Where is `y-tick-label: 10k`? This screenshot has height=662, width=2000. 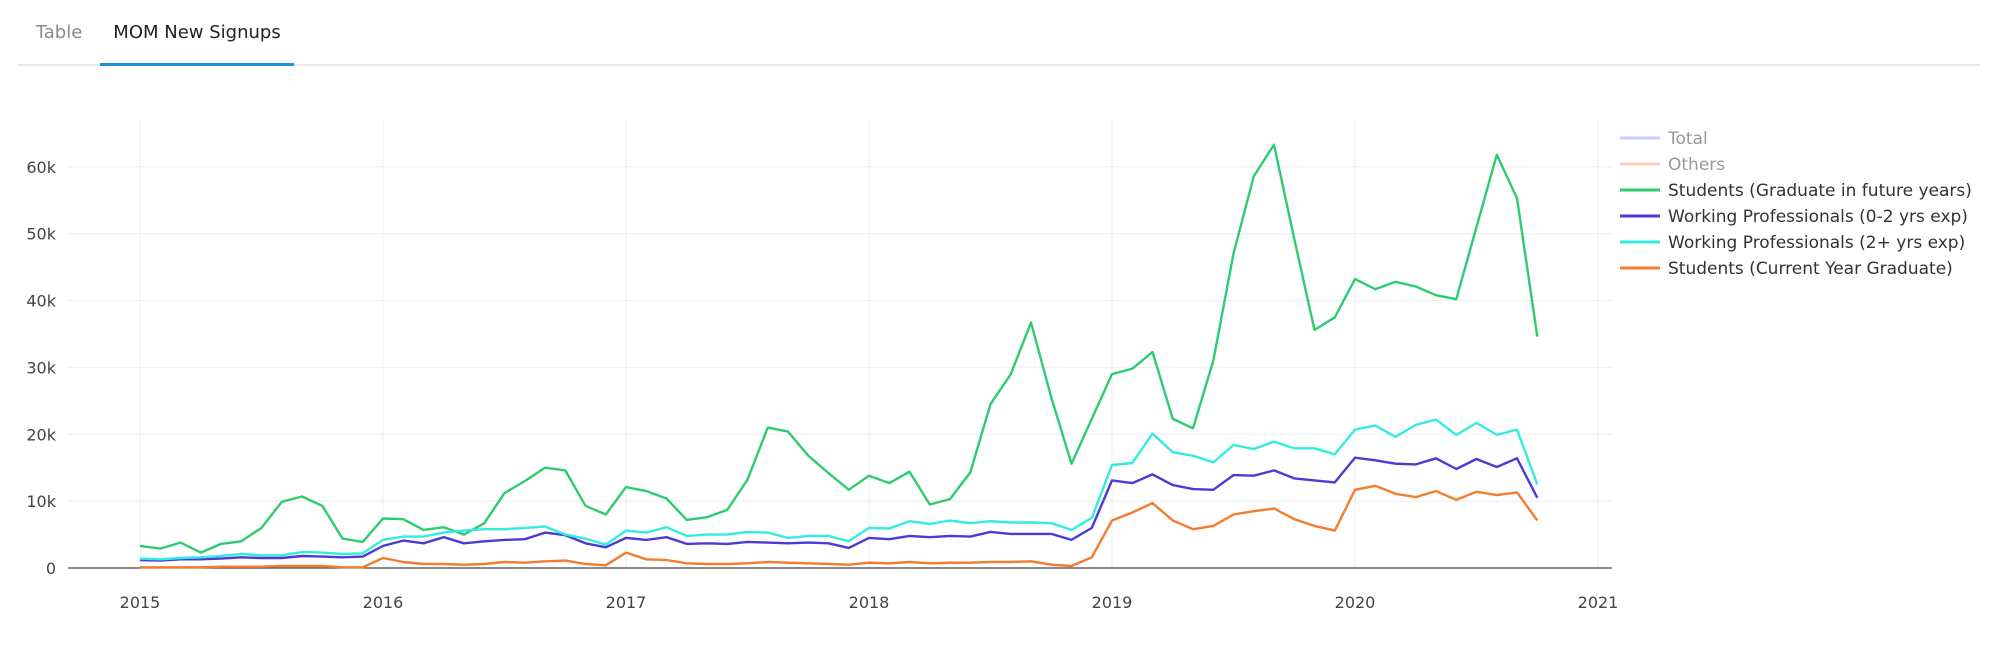
y-tick-label: 10k is located at coordinates (41, 501).